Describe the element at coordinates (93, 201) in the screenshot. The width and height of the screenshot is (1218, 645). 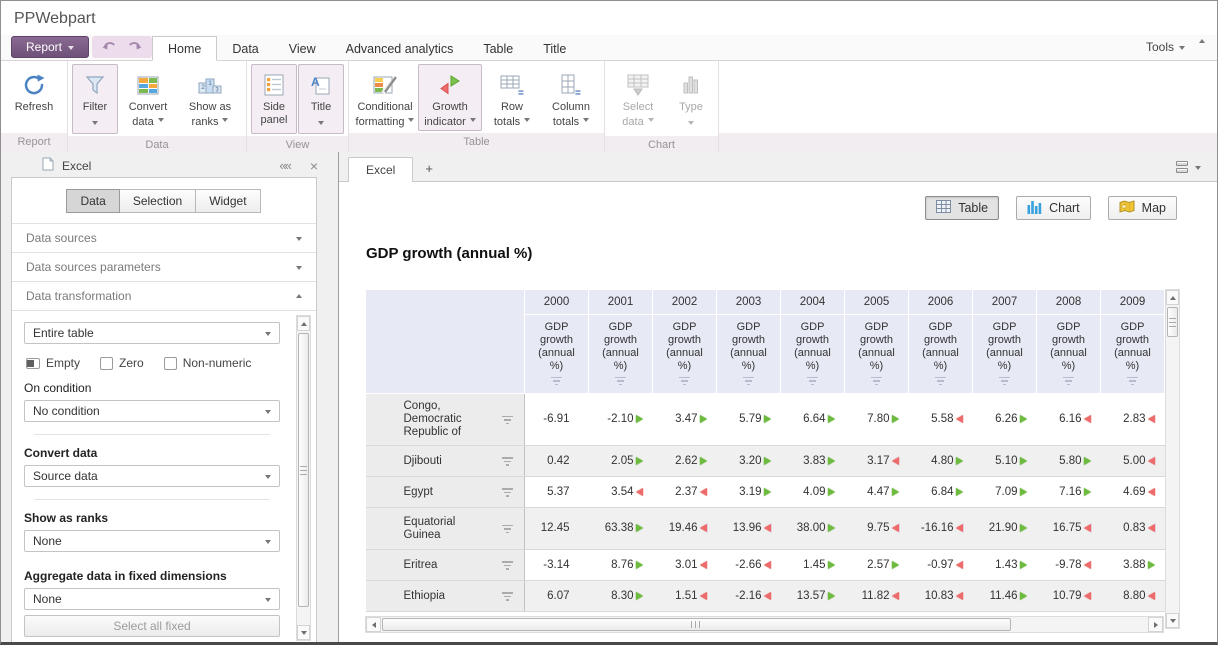
I see `panel-tab-data: Data` at that location.